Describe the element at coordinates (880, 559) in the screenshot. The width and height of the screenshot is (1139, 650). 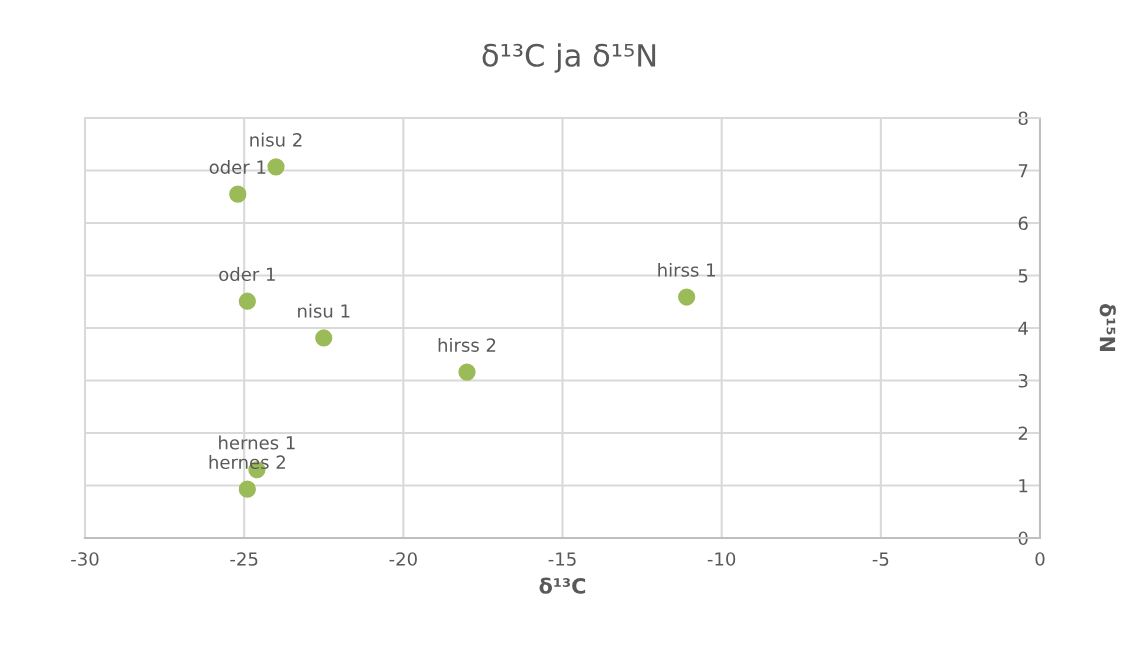
I see `x-tick-label: -5` at that location.